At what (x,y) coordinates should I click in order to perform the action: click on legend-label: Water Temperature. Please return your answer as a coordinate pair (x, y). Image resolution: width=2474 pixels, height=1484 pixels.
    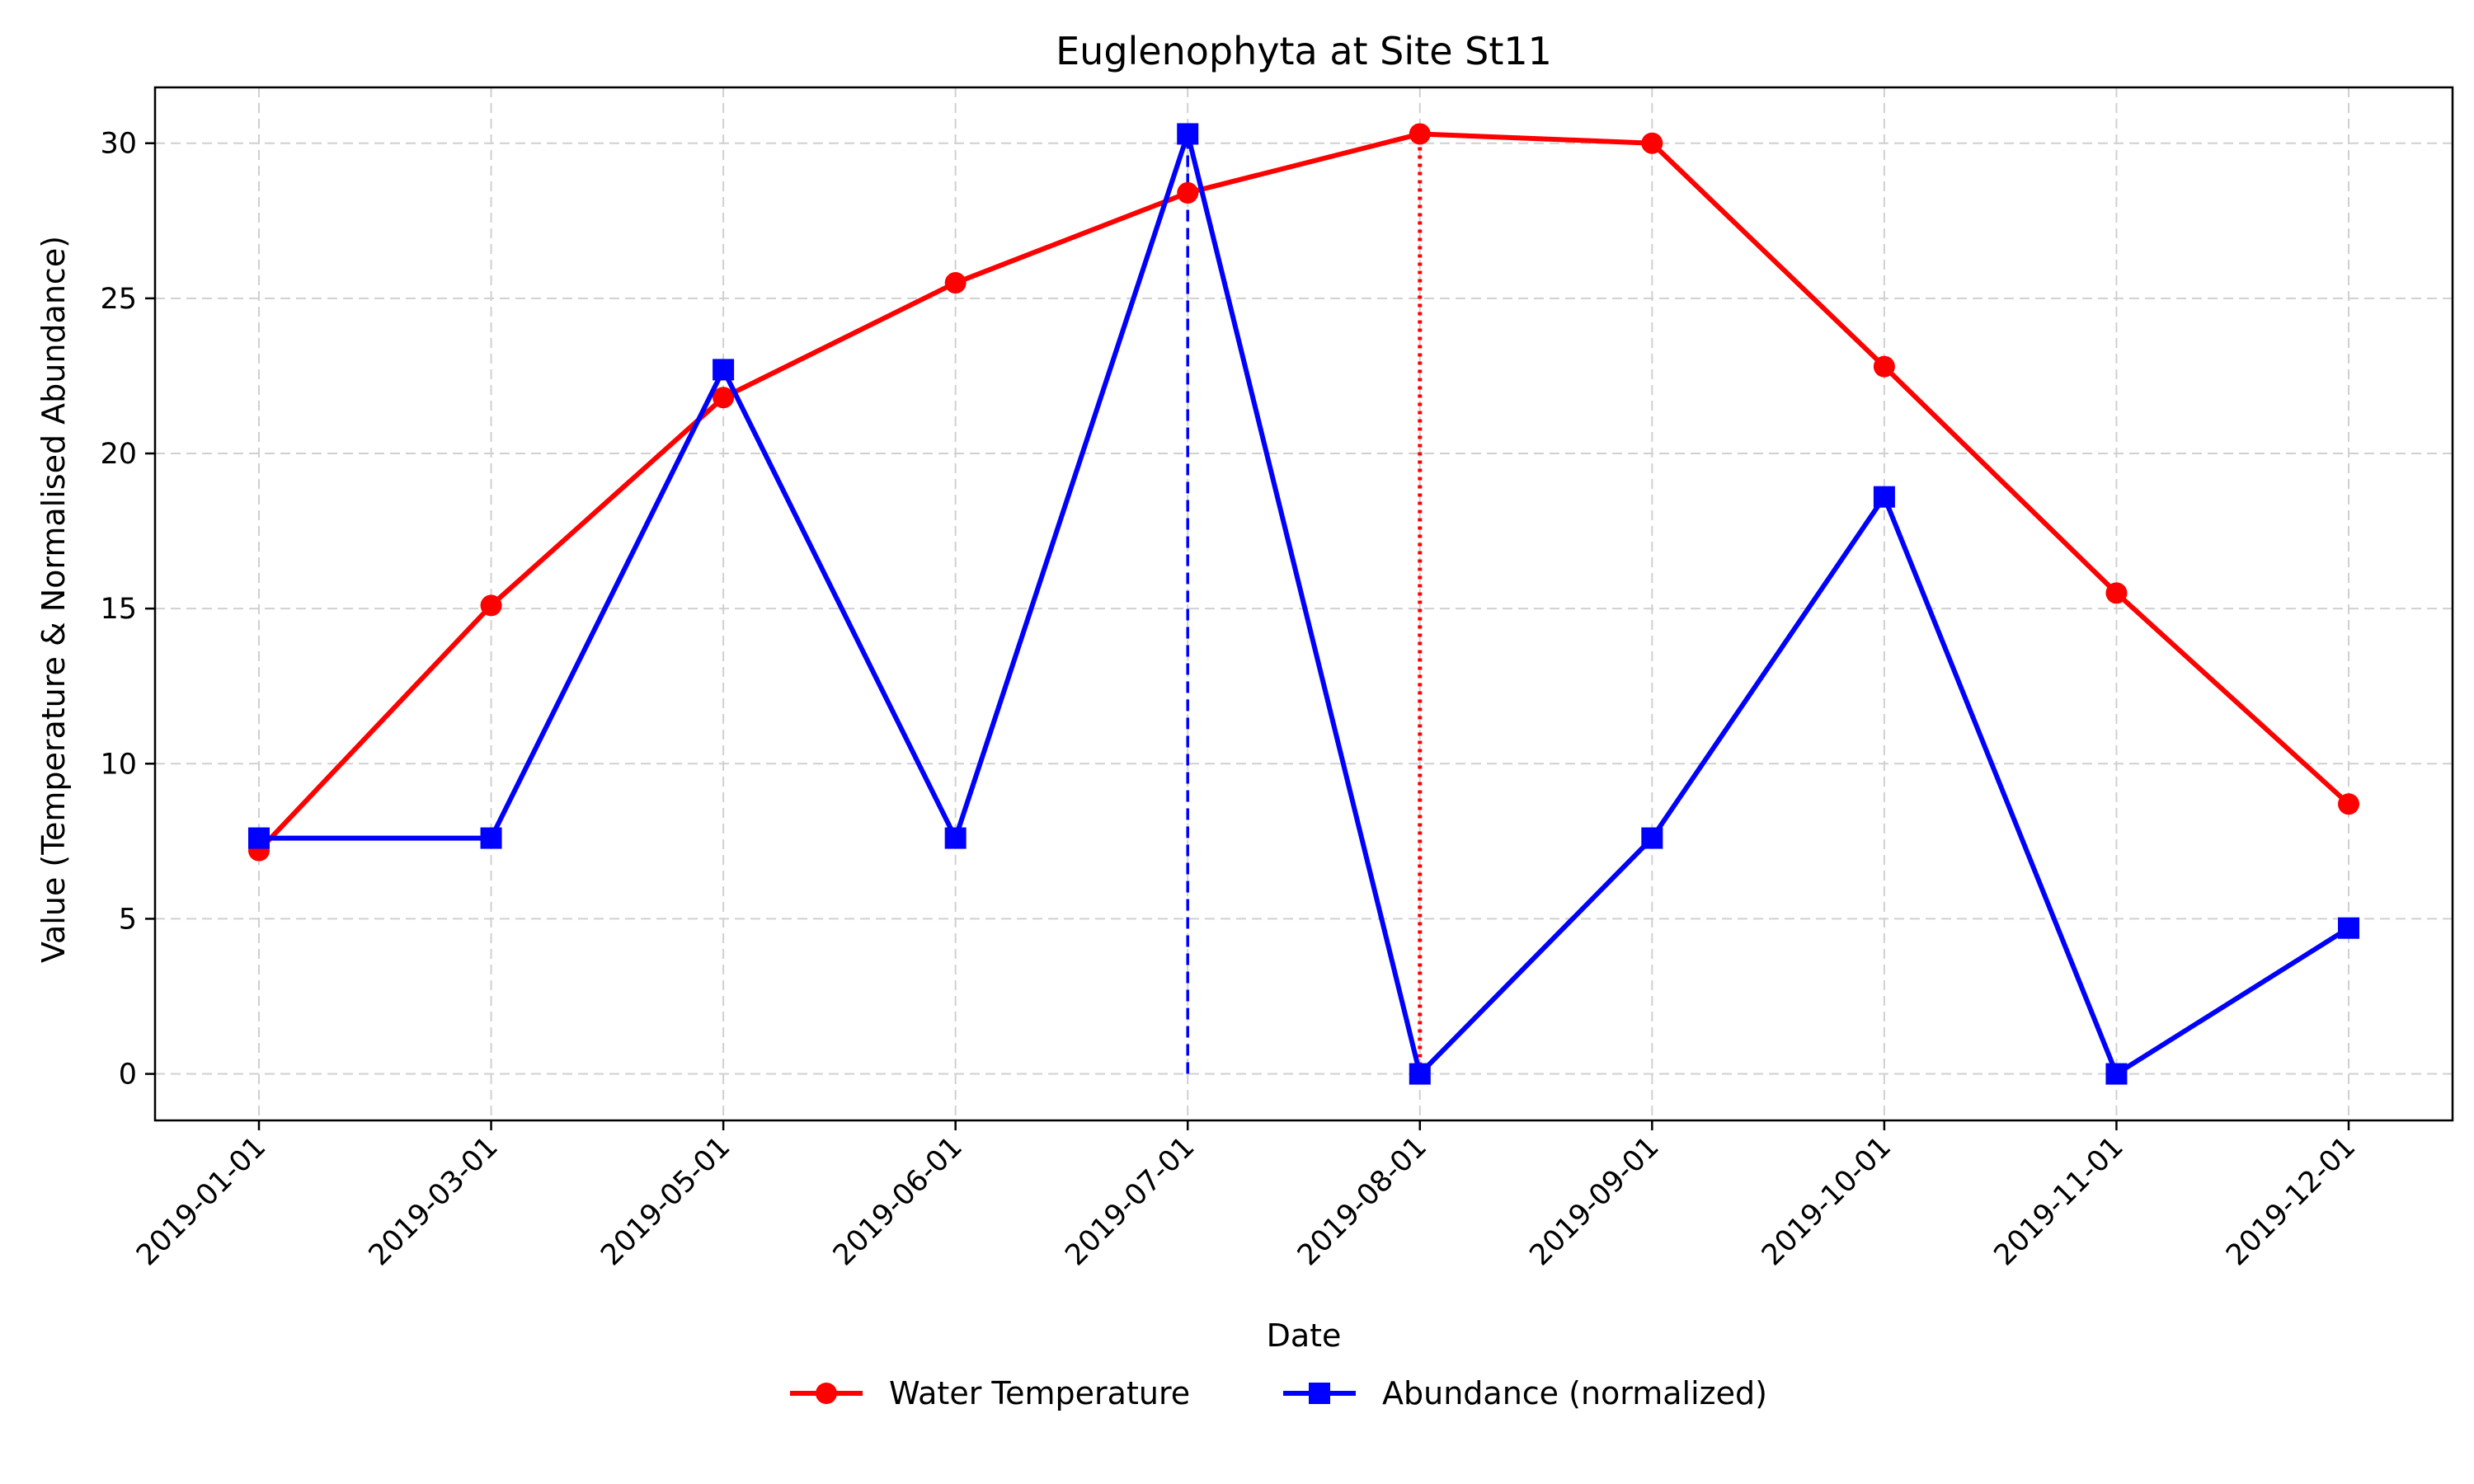
    Looking at the image, I should click on (1039, 1393).